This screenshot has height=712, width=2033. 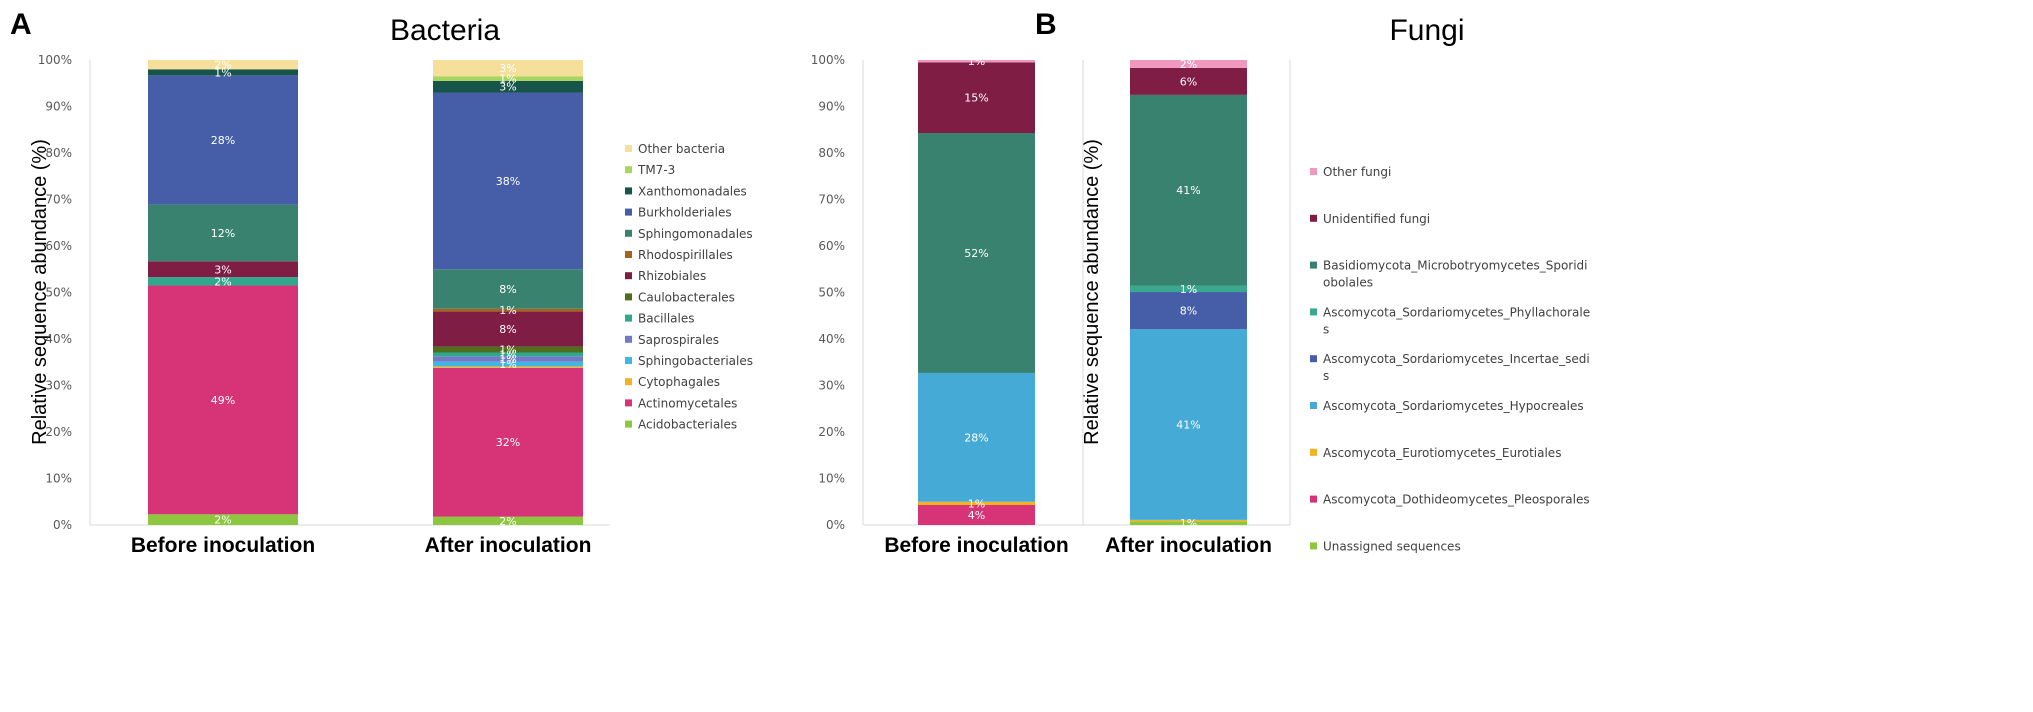 I want to click on data-label: 15%, so click(x=976, y=98).